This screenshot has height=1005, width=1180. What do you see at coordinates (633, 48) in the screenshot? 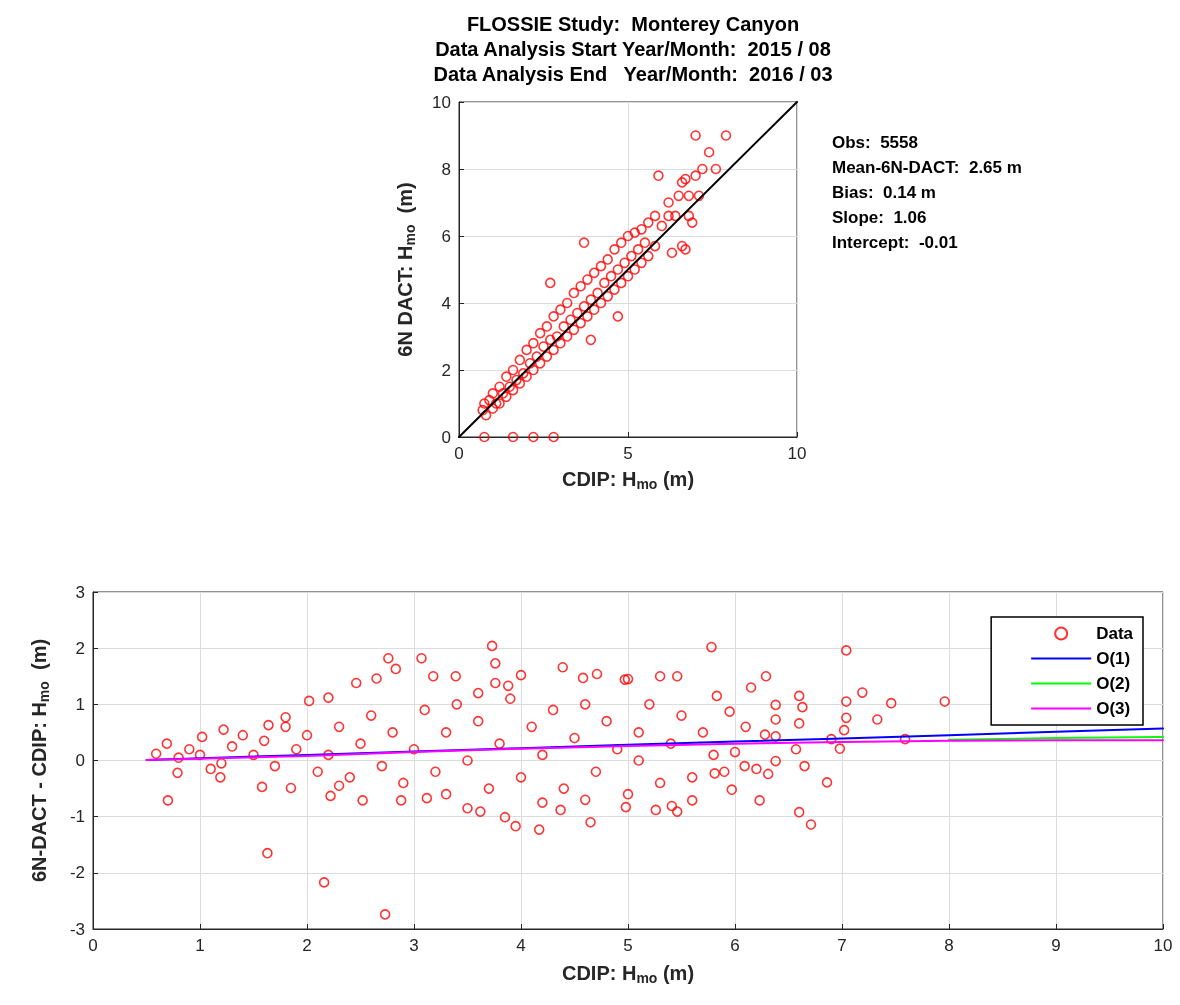
I see `chart-title: FLOSSIE Study: Monterey Canyon Data Analysis Start Year/Month: 2015 / 08 Data Analysis End Year/Month: 2016 / 03` at bounding box center [633, 48].